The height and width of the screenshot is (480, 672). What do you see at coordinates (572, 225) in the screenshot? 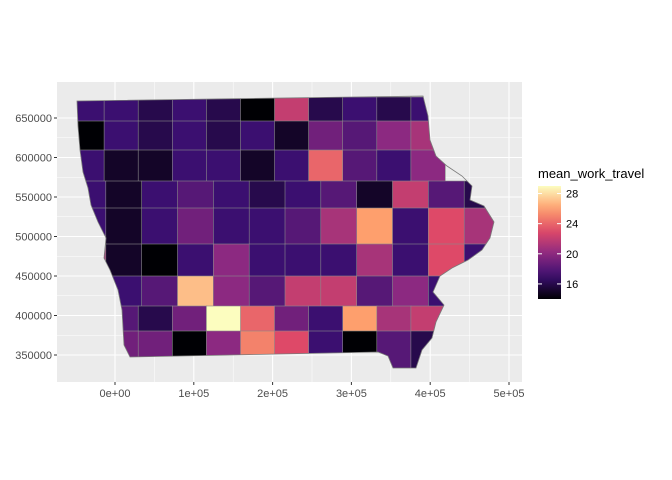
I see `legend-tick-label: 24` at bounding box center [572, 225].